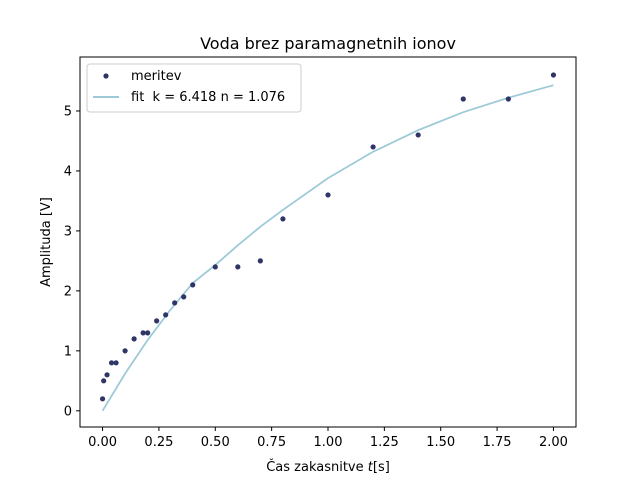 This screenshot has height=480, width=640. I want to click on legend-frame, so click(194, 88).